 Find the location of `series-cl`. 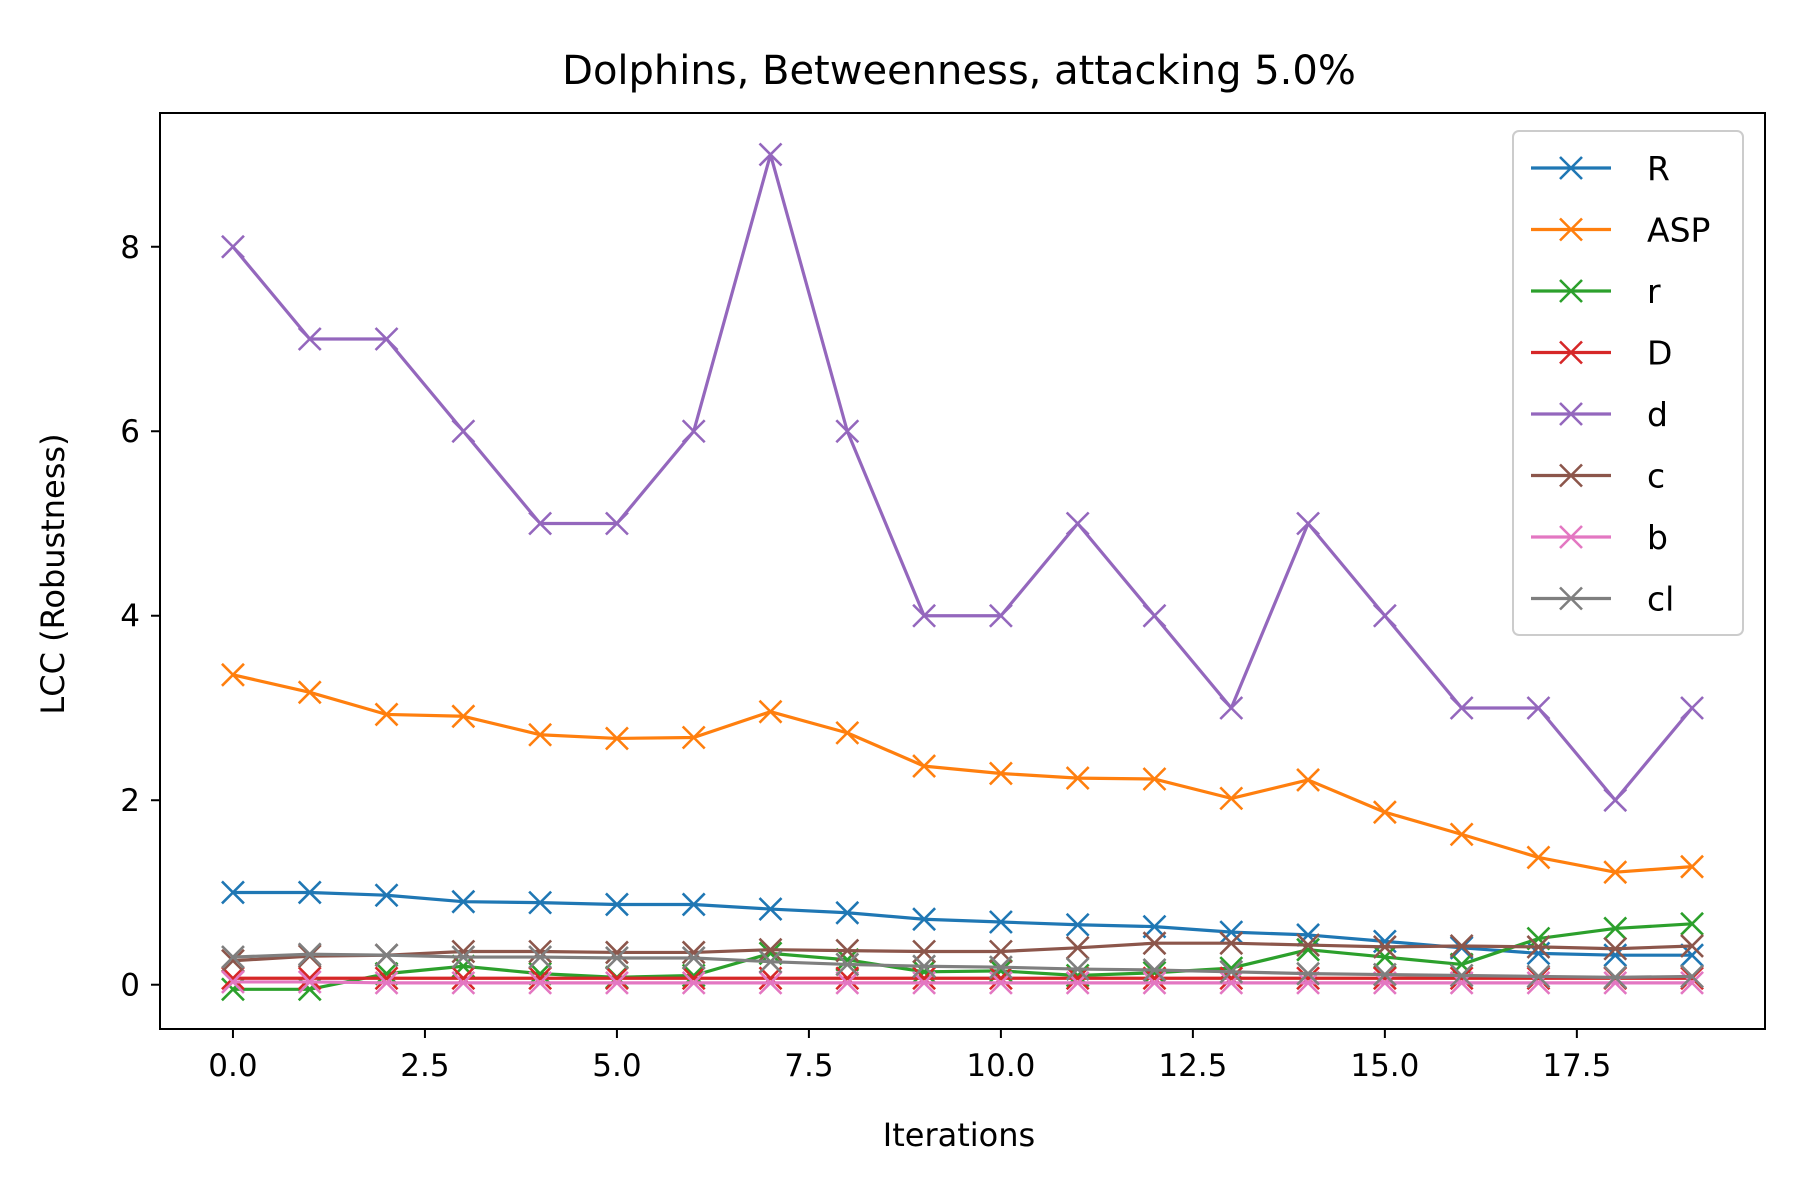

series-cl is located at coordinates (962, 966).